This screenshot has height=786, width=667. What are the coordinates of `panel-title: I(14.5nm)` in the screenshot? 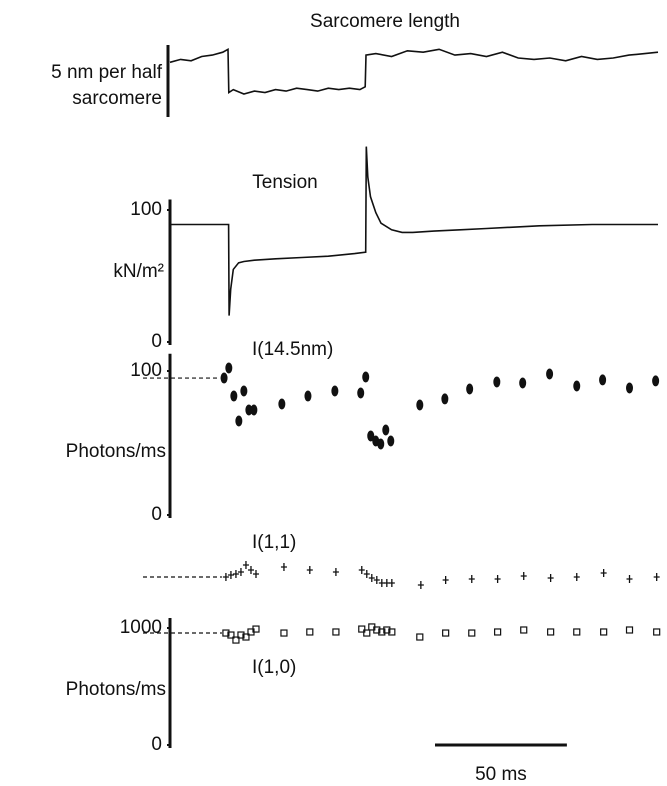 It's located at (292, 349).